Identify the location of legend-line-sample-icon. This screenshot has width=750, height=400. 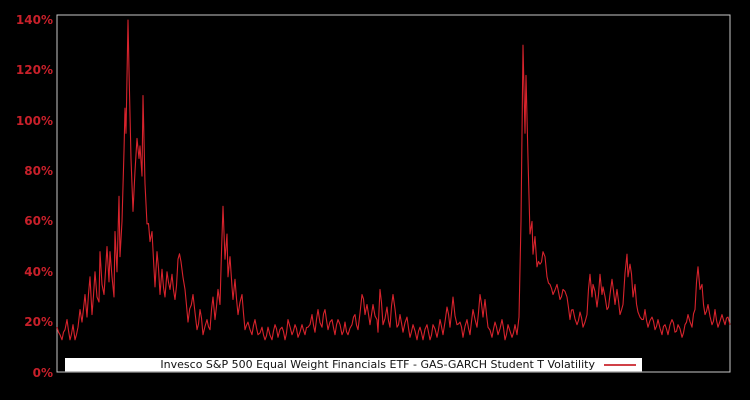
(620, 364).